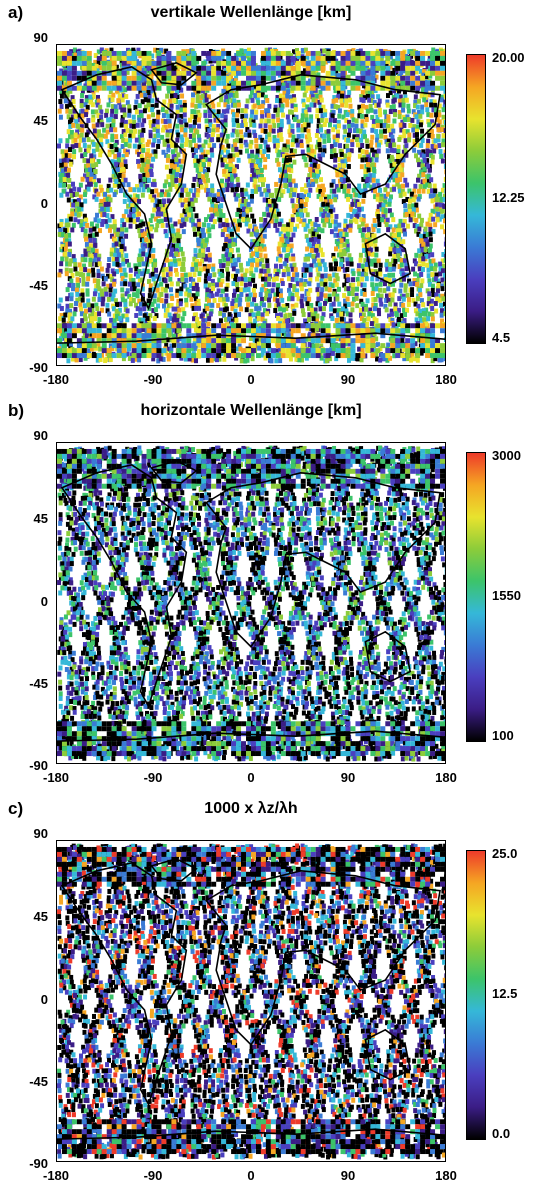 The height and width of the screenshot is (1196, 537). What do you see at coordinates (251, 410) in the screenshot?
I see `panel-title: horizontale Wellenlänge [km]` at bounding box center [251, 410].